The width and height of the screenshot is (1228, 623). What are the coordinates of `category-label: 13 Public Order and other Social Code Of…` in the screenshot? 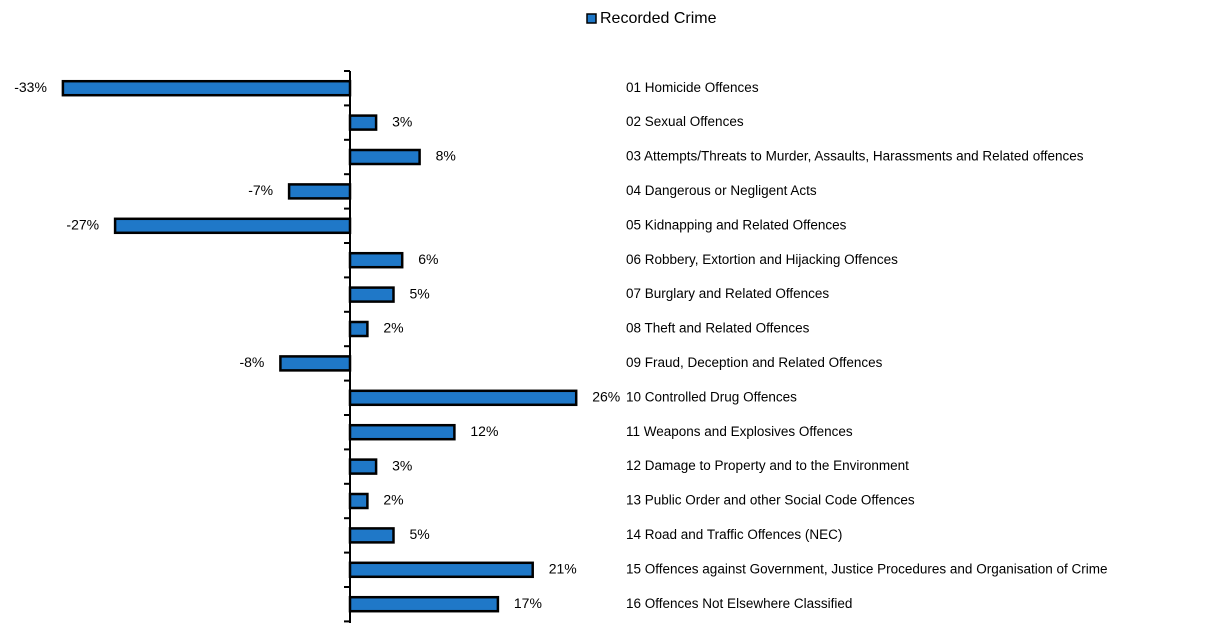 It's located at (770, 500).